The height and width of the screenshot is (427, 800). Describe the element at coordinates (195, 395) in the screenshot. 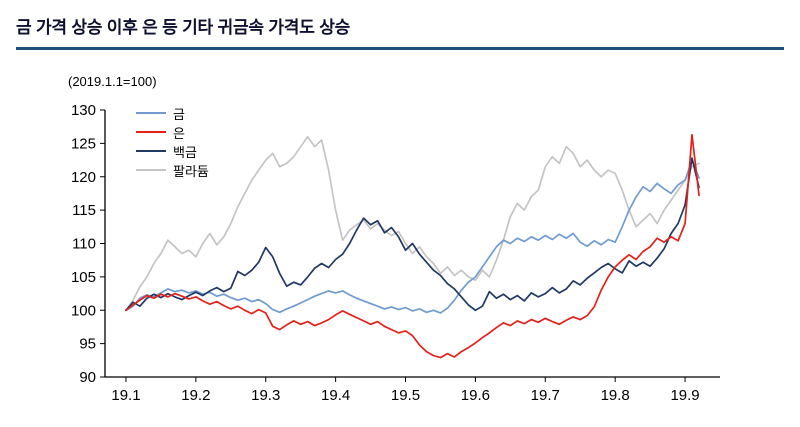

I see `x-tick-label: 19.2` at that location.